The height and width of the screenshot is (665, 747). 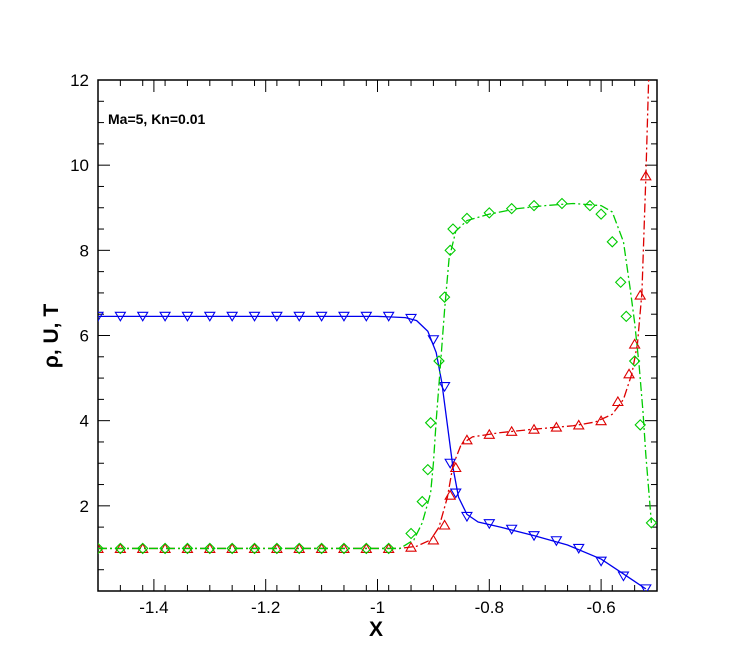 What do you see at coordinates (84, 421) in the screenshot?
I see `y-tick-label: 4` at bounding box center [84, 421].